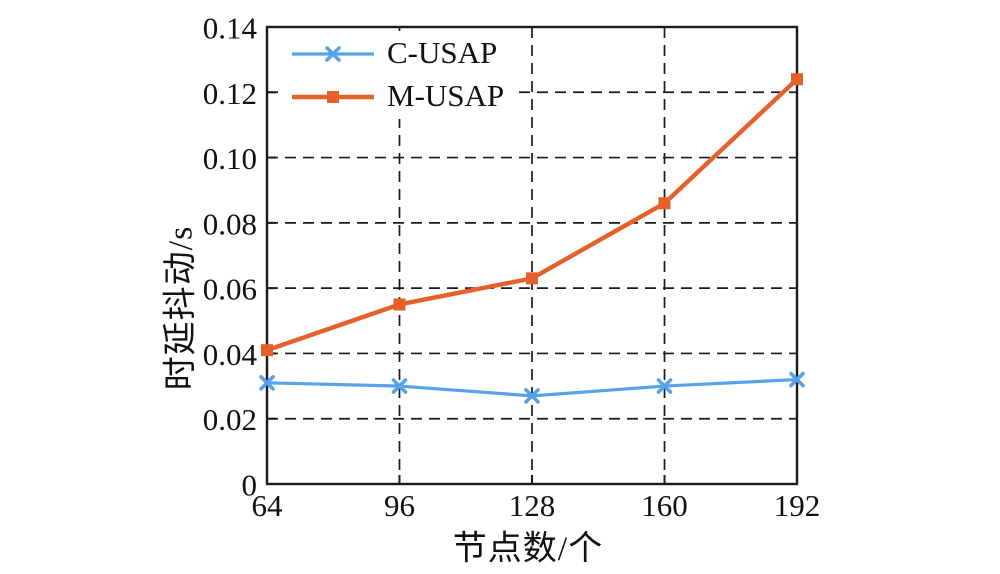  What do you see at coordinates (528, 549) in the screenshot?
I see `x-axis-label: 节点数/个` at bounding box center [528, 549].